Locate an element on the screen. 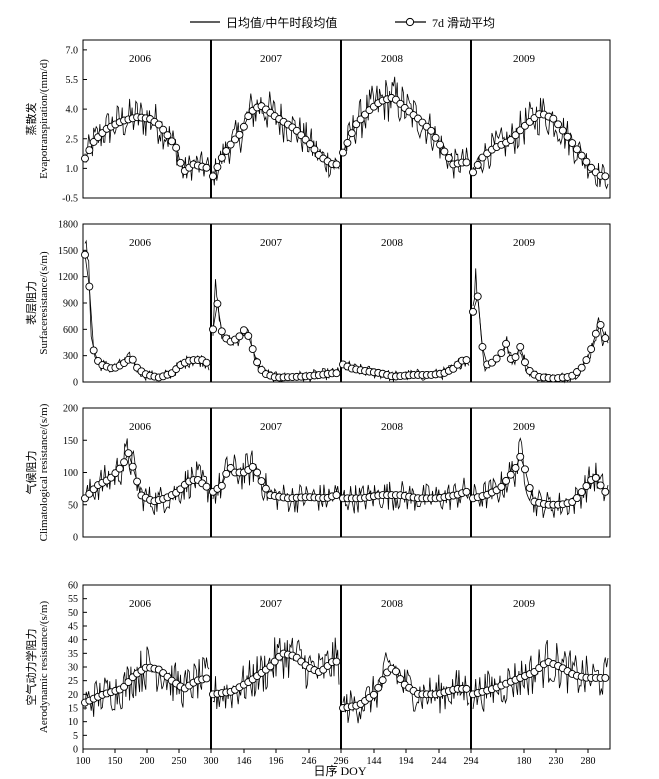 The height and width of the screenshot is (779, 659). x-tick-label: 150 is located at coordinates (115, 761).